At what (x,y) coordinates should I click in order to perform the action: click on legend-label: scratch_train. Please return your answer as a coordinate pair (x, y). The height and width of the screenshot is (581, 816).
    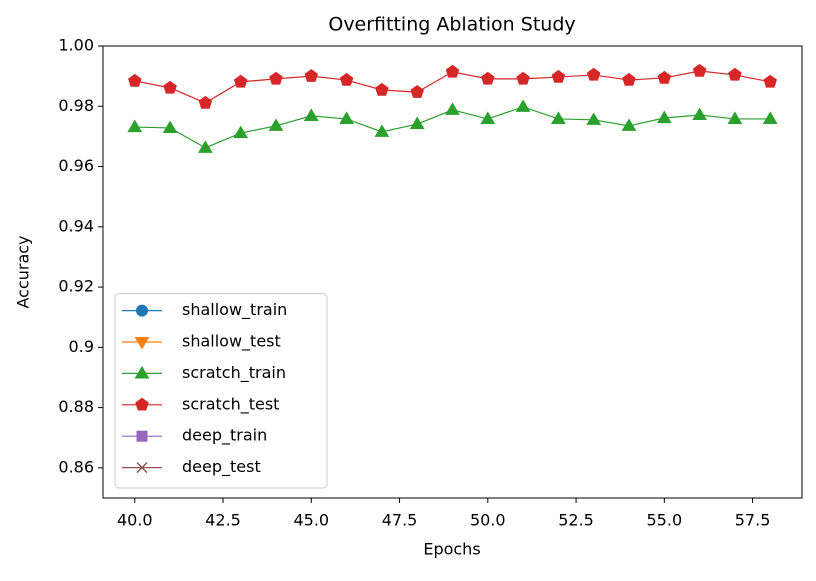
    Looking at the image, I should click on (234, 373).